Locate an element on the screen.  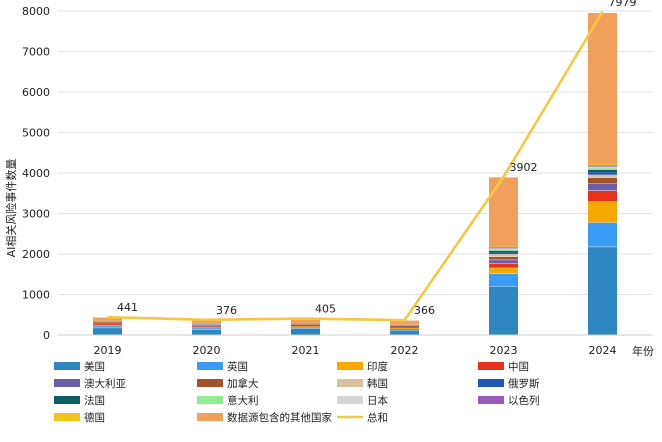
x-tick-label: 2019 is located at coordinates (108, 350).